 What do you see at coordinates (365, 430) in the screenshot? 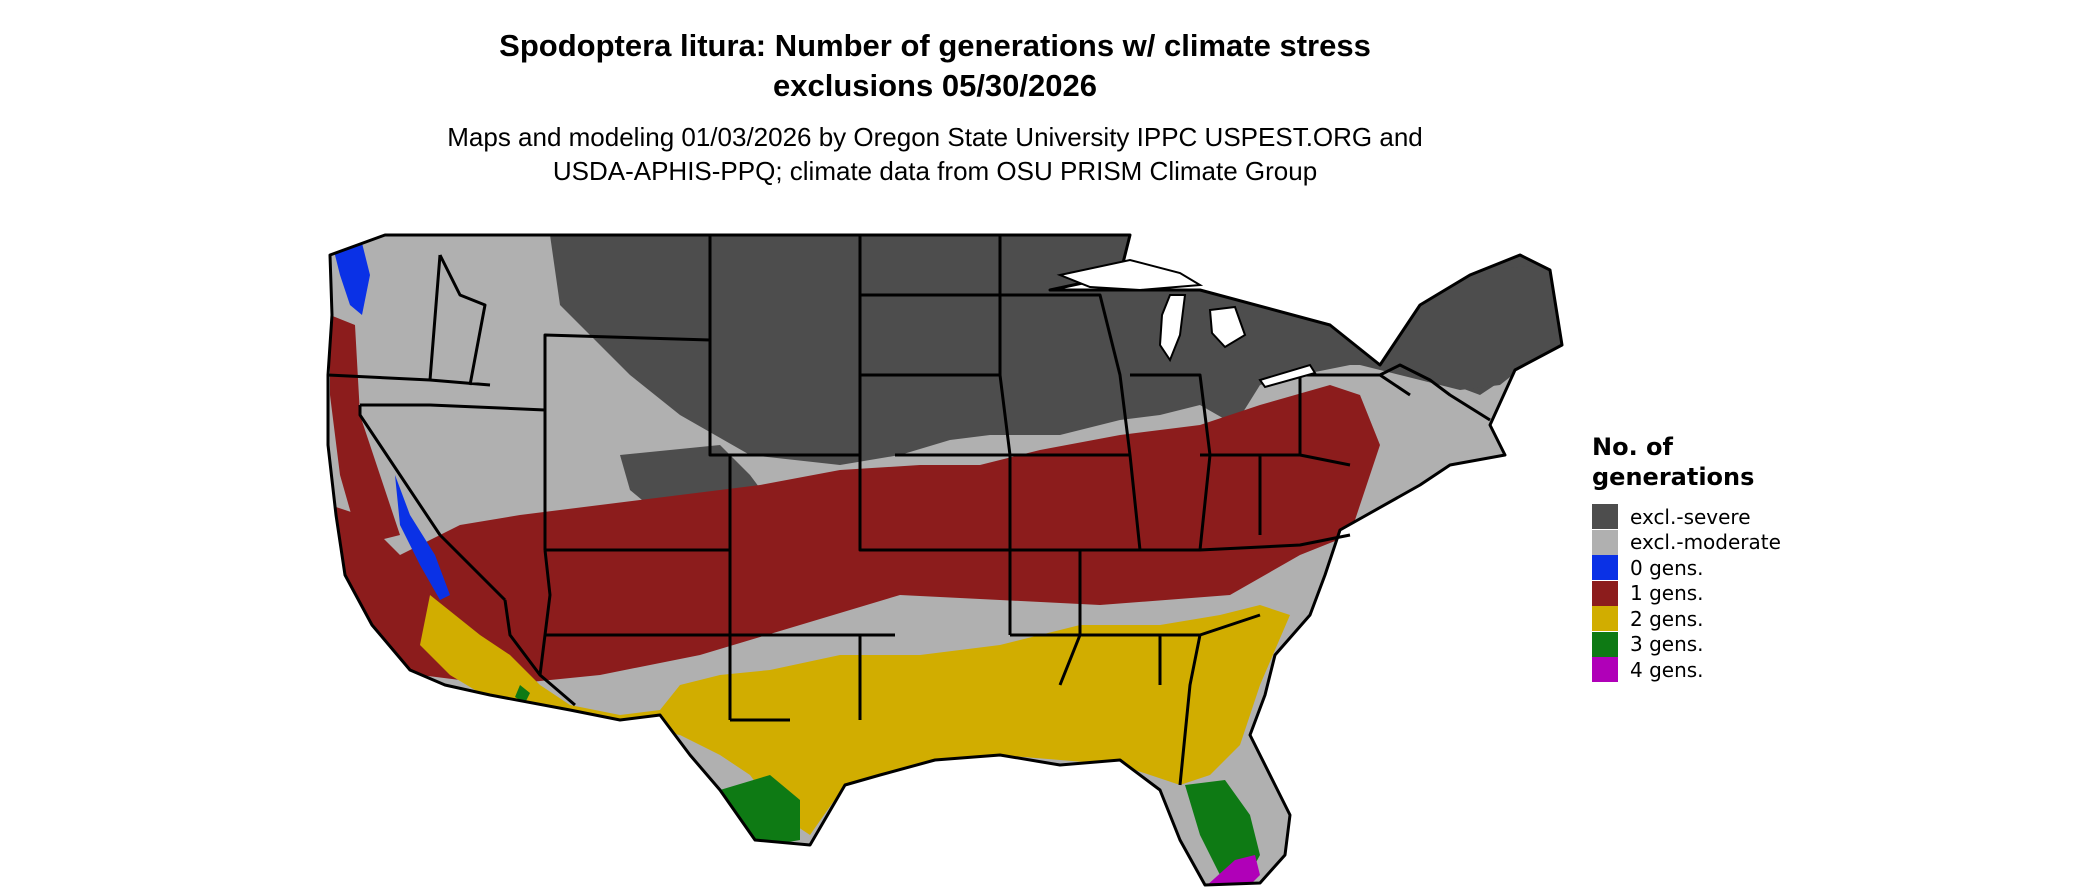
I see `region-1-gens-pacific` at bounding box center [365, 430].